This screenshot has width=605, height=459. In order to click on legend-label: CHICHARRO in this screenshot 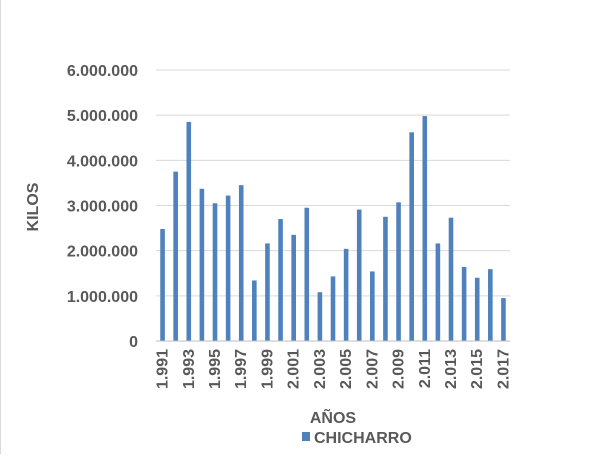, I will do `click(363, 438)`.